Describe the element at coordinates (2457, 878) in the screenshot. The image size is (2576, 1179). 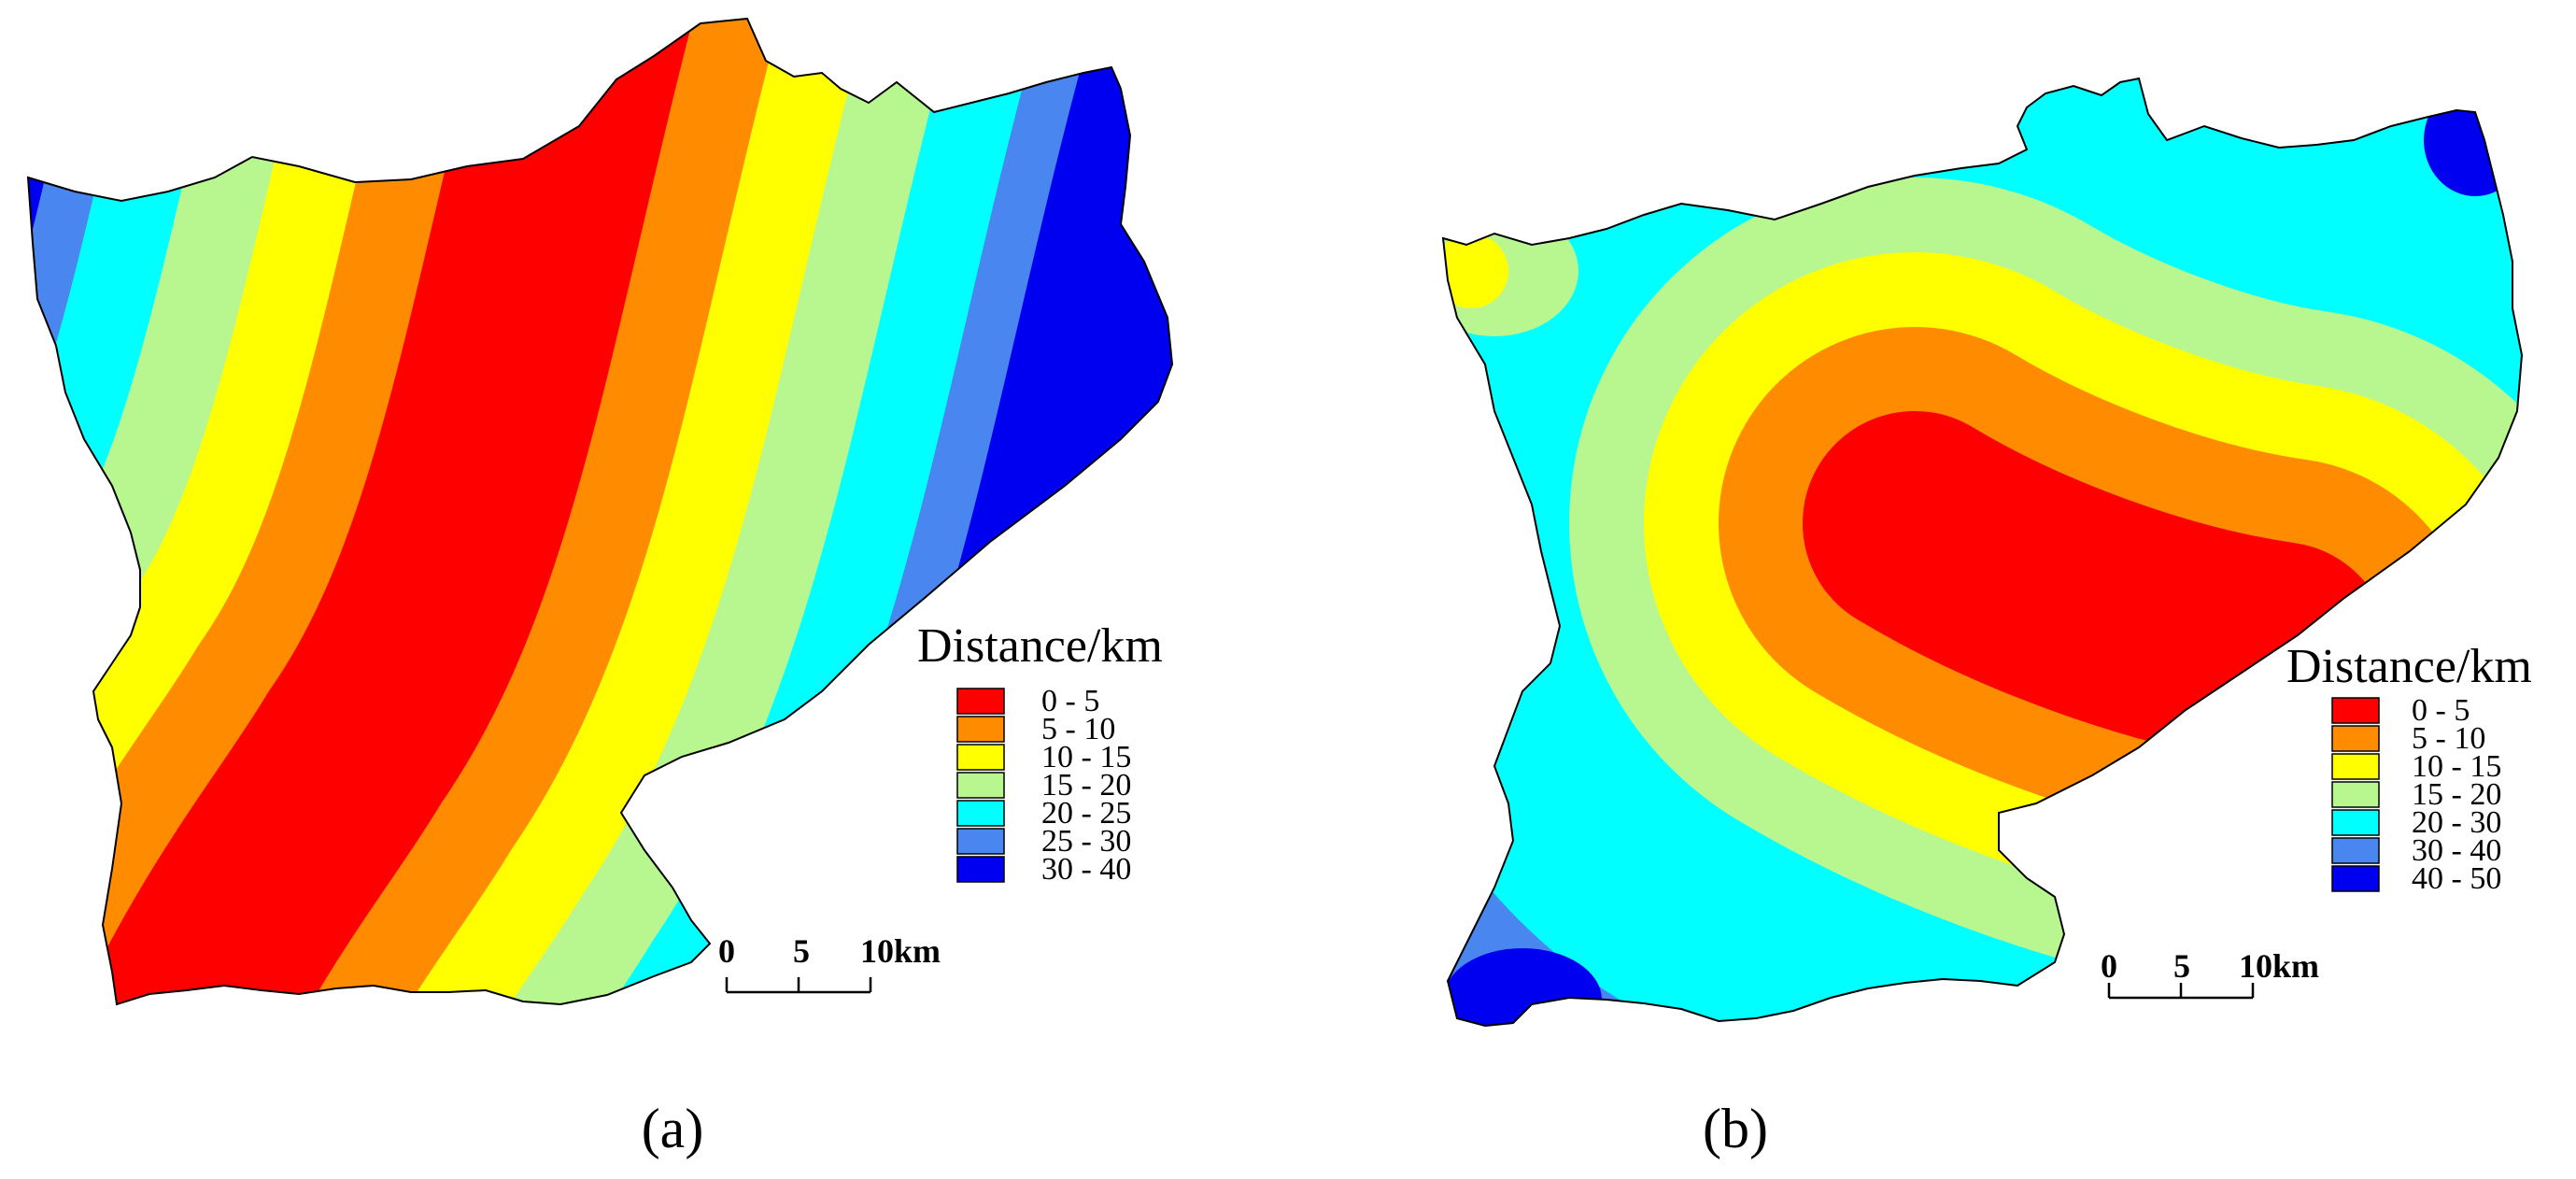
I see `legend-label-b-6: 40 - 50` at that location.